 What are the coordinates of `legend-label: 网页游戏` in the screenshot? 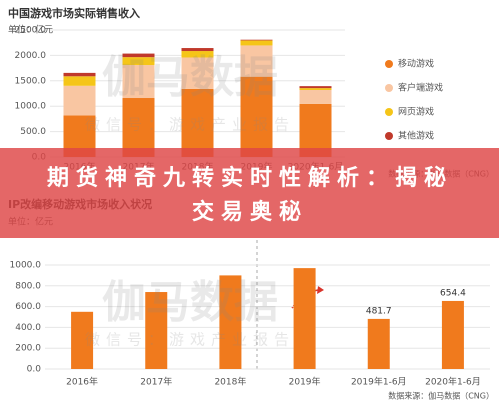 It's located at (416, 112).